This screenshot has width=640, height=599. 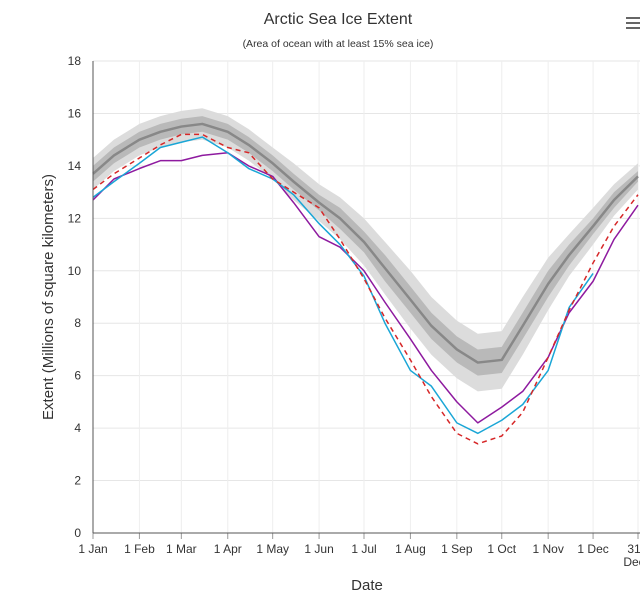 I want to click on y-tick-label: 16, so click(x=75, y=113).